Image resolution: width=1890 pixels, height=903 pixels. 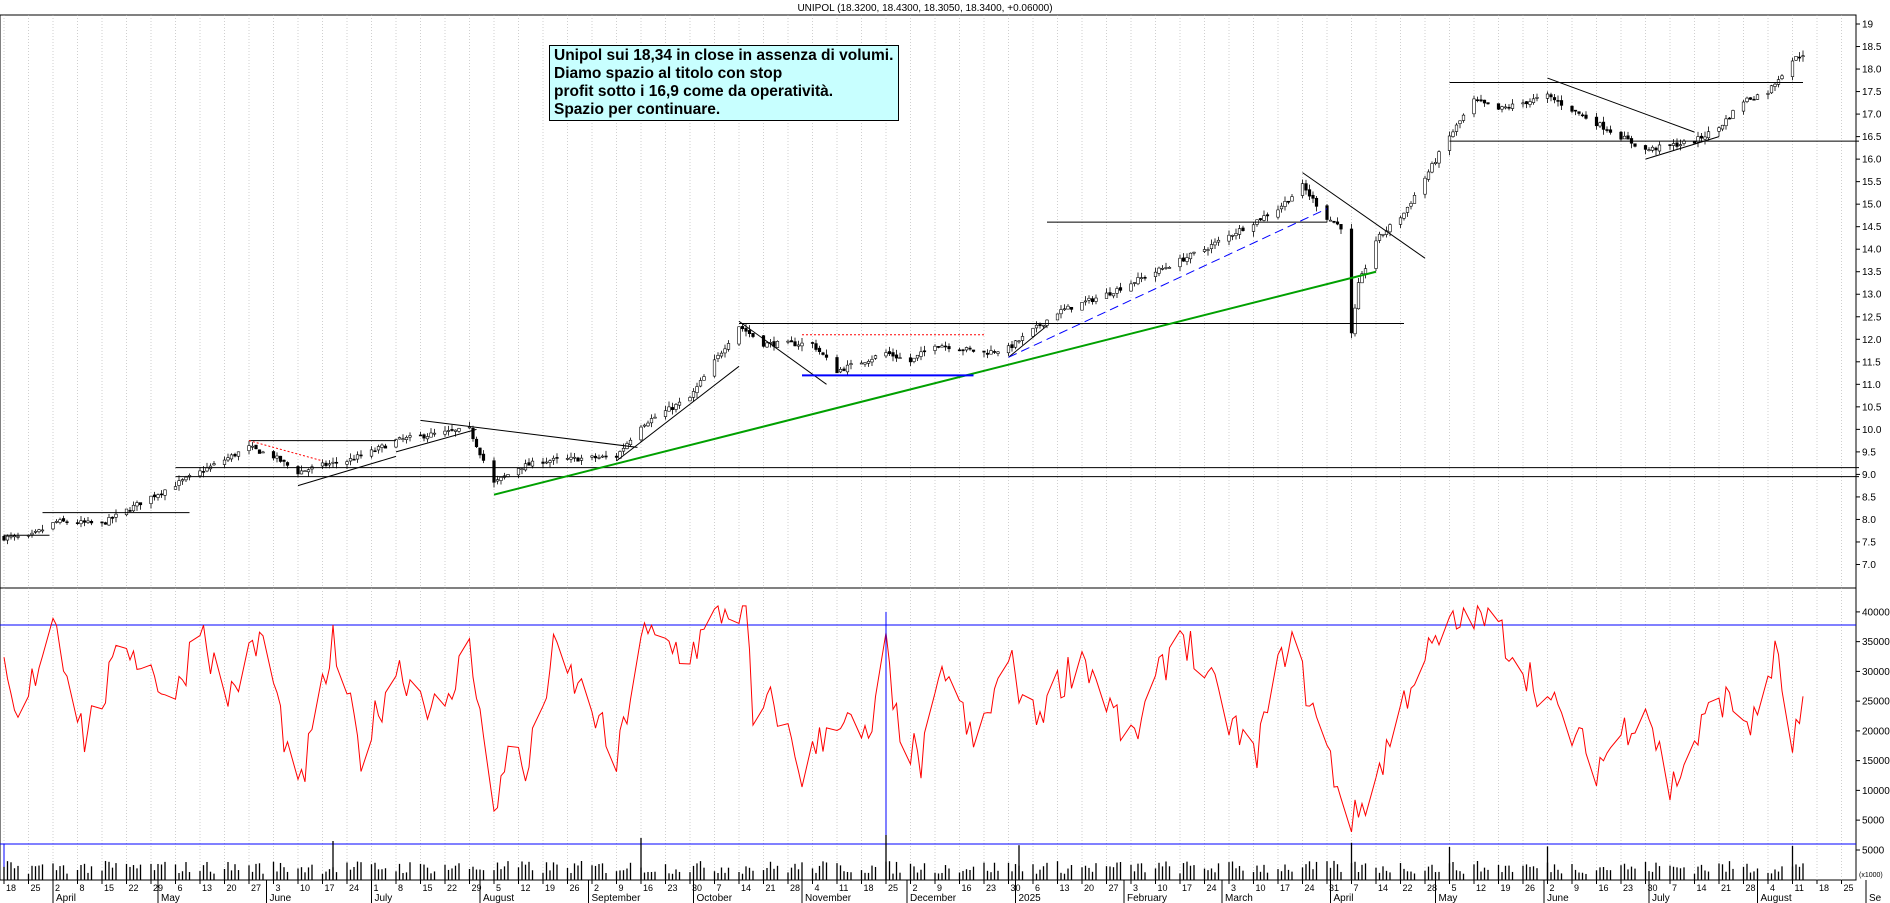 I want to click on x-day-label: 13, so click(x=1065, y=888).